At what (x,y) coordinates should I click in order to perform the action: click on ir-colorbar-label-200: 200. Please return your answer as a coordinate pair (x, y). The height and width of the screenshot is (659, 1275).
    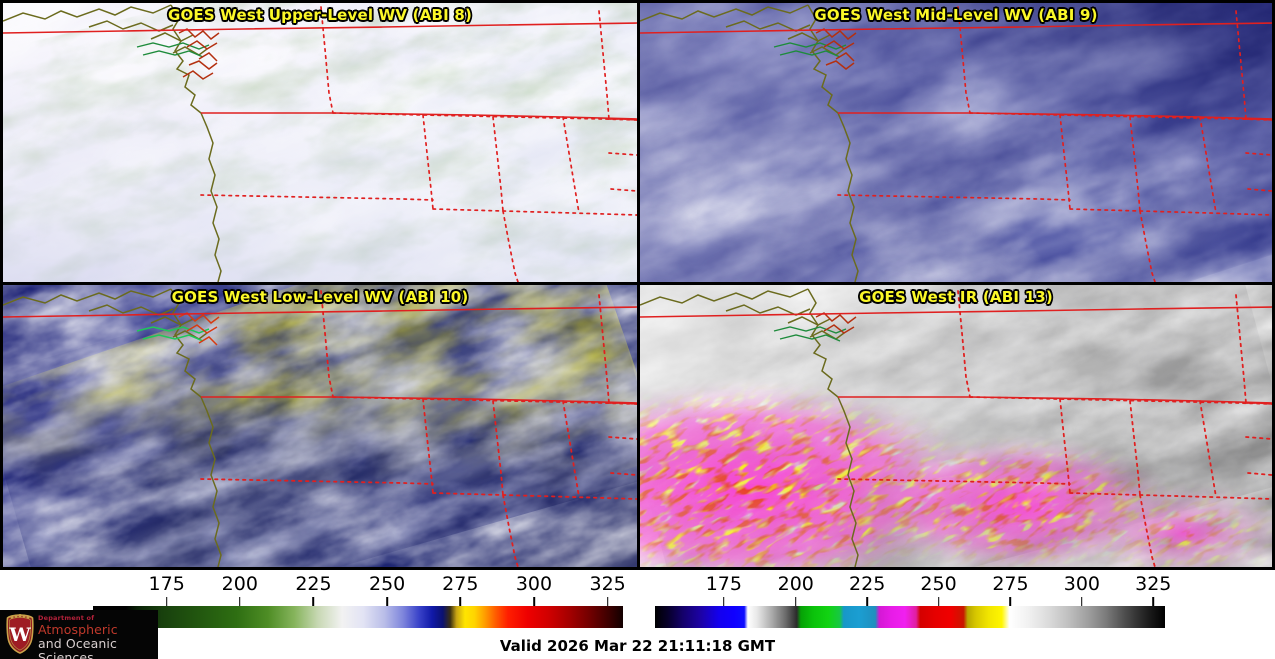
    Looking at the image, I should click on (795, 584).